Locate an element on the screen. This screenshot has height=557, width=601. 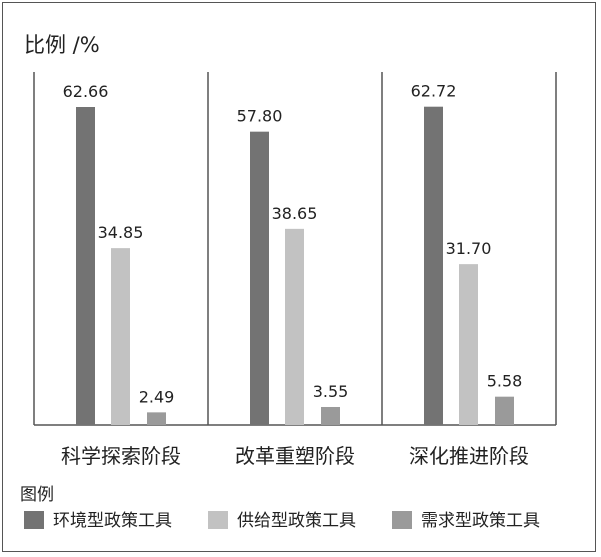
bar-value-label: 34.85 is located at coordinates (121, 232).